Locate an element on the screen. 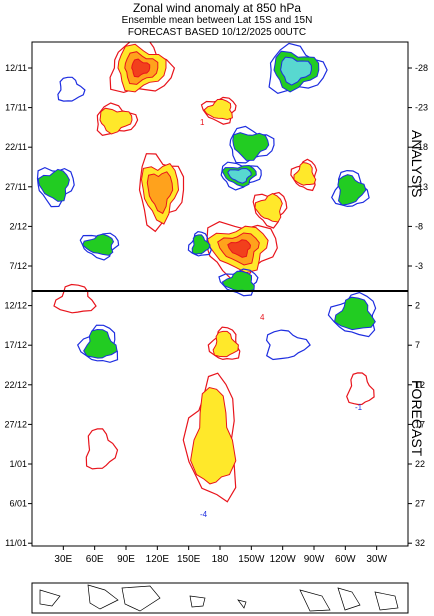 The width and height of the screenshot is (434, 616). x-tick-label-8: 90W is located at coordinates (314, 559).